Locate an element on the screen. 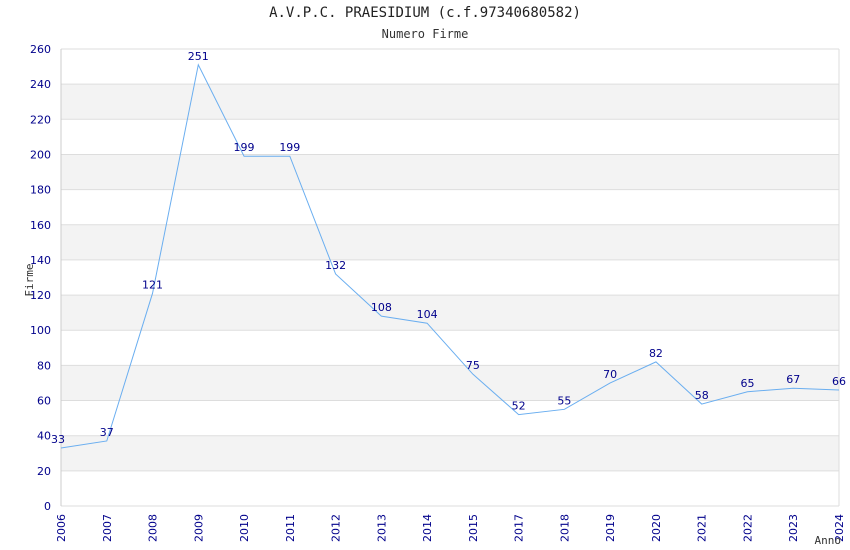 This screenshot has width=850, height=550. y-tick-label: 160 is located at coordinates (40, 225).